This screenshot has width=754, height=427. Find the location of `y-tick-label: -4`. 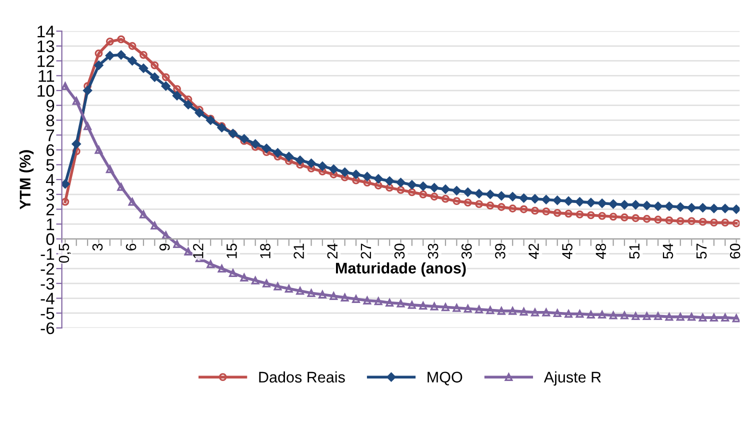

y-tick-label: -4 is located at coordinates (47, 298).